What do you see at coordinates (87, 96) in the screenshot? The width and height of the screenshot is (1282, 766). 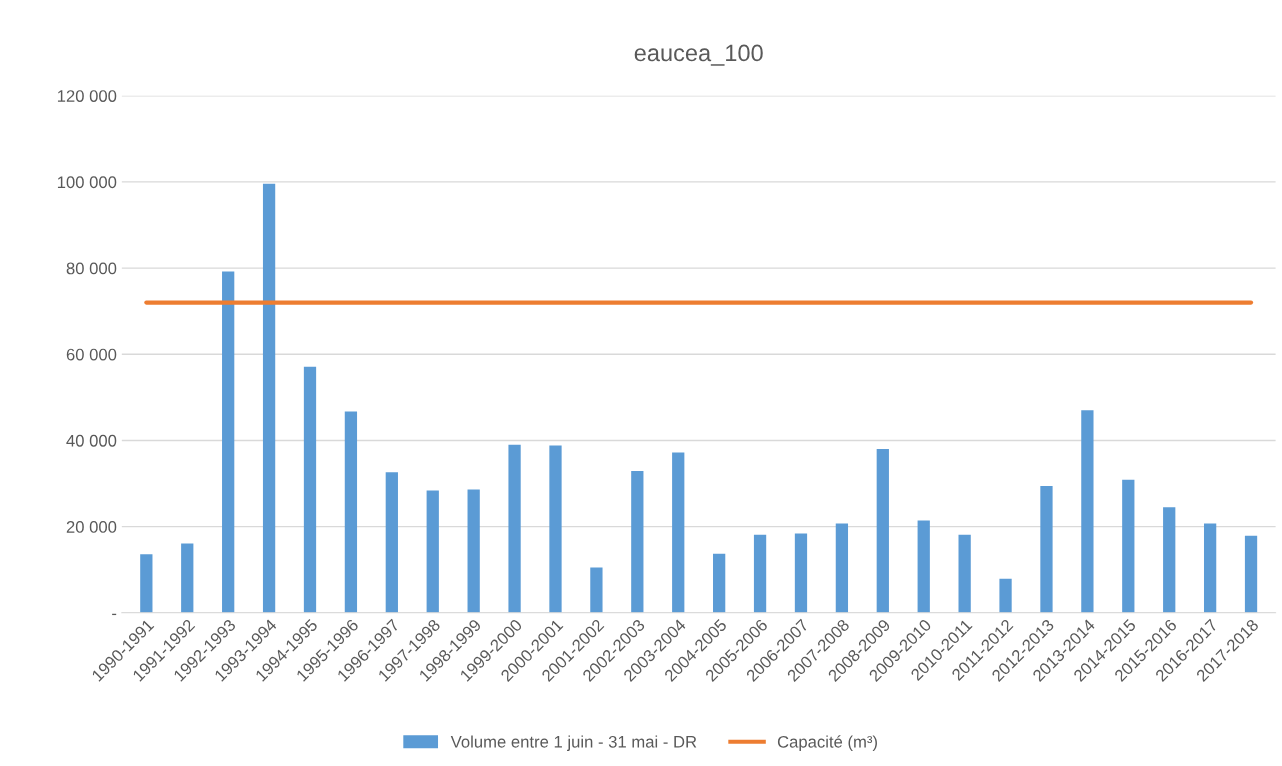 I see `y-tick-label: 120 000` at bounding box center [87, 96].